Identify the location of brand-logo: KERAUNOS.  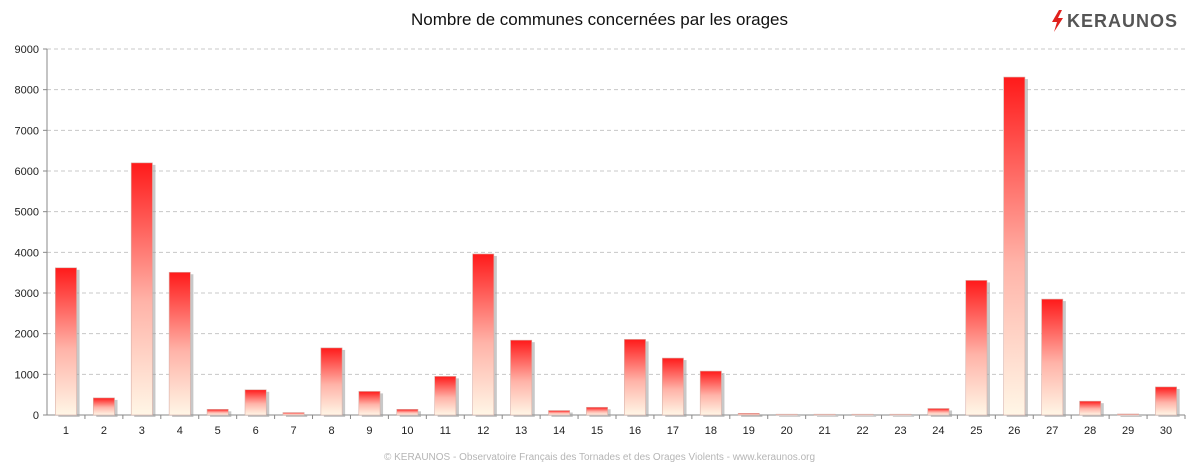
(1114, 21).